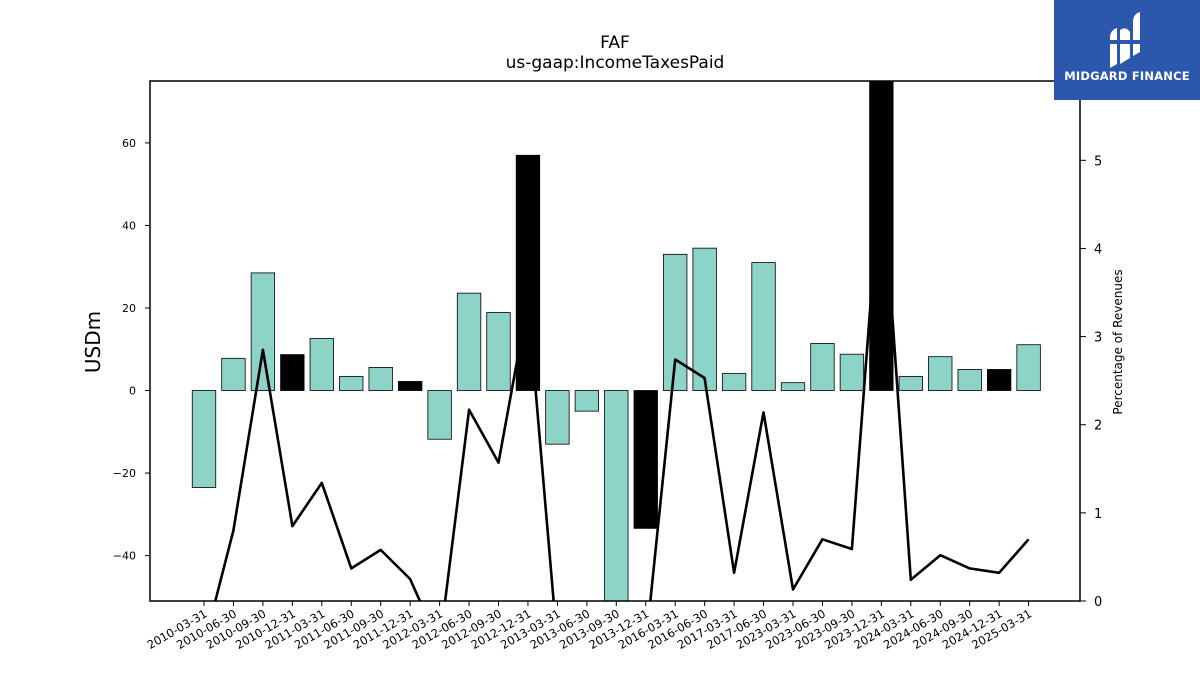 This screenshot has height=675, width=1200. Describe the element at coordinates (93, 342) in the screenshot. I see `y-axis-label: USDm` at that location.